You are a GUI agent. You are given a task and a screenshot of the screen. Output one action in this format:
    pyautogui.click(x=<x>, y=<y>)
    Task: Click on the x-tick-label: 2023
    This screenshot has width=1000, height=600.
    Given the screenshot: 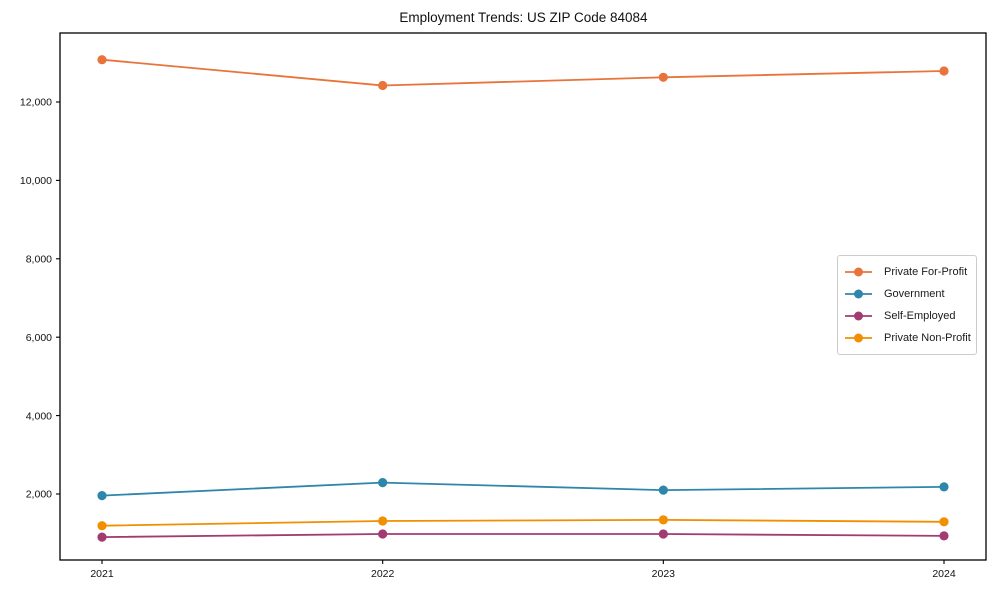 What is the action you would take?
    pyautogui.click(x=664, y=574)
    